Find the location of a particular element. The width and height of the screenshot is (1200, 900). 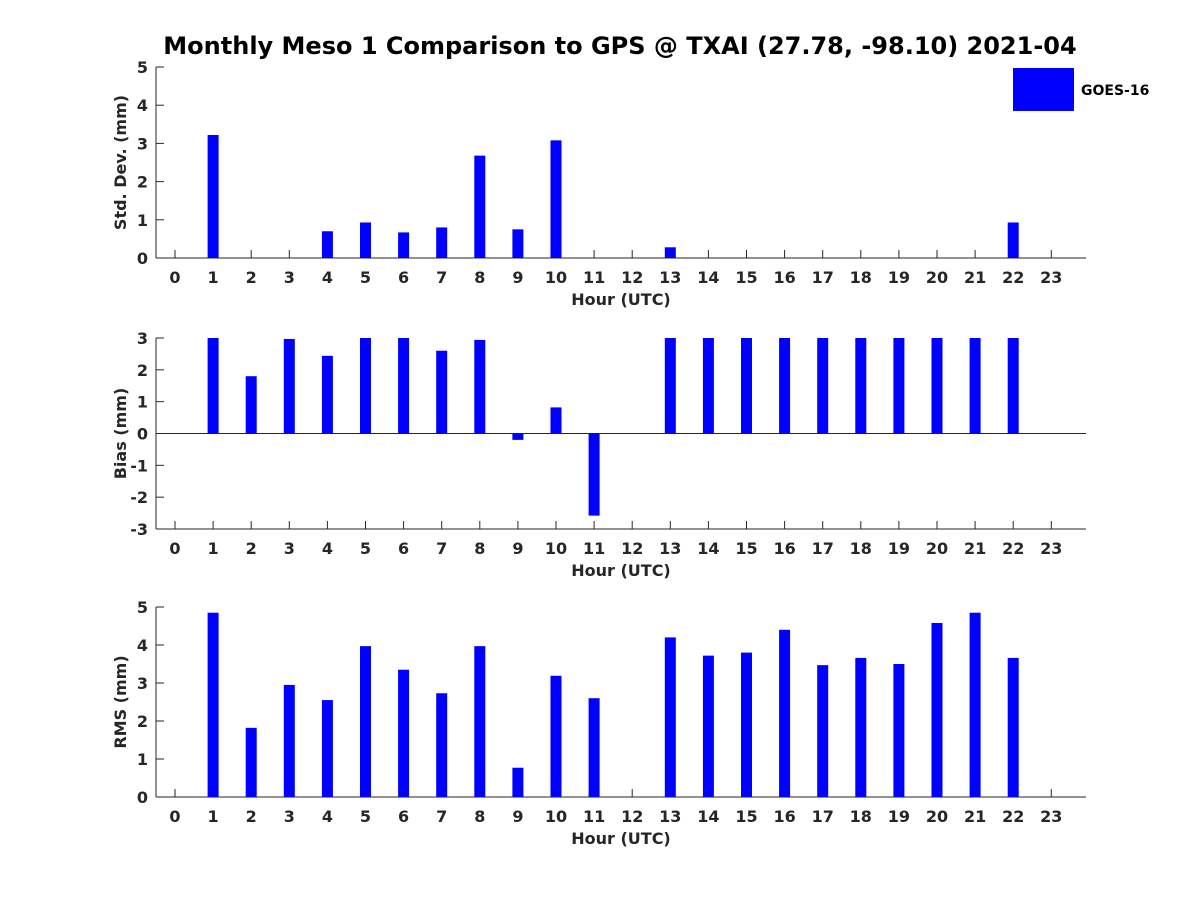

y-tick-label: 2 is located at coordinates (142, 721).